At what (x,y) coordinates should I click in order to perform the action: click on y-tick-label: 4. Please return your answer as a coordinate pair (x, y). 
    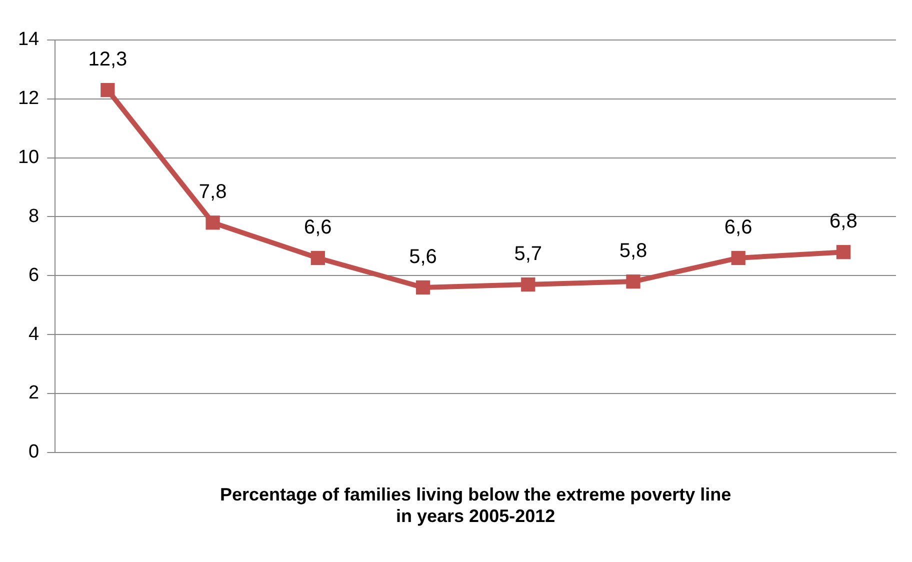
    Looking at the image, I should click on (34, 334).